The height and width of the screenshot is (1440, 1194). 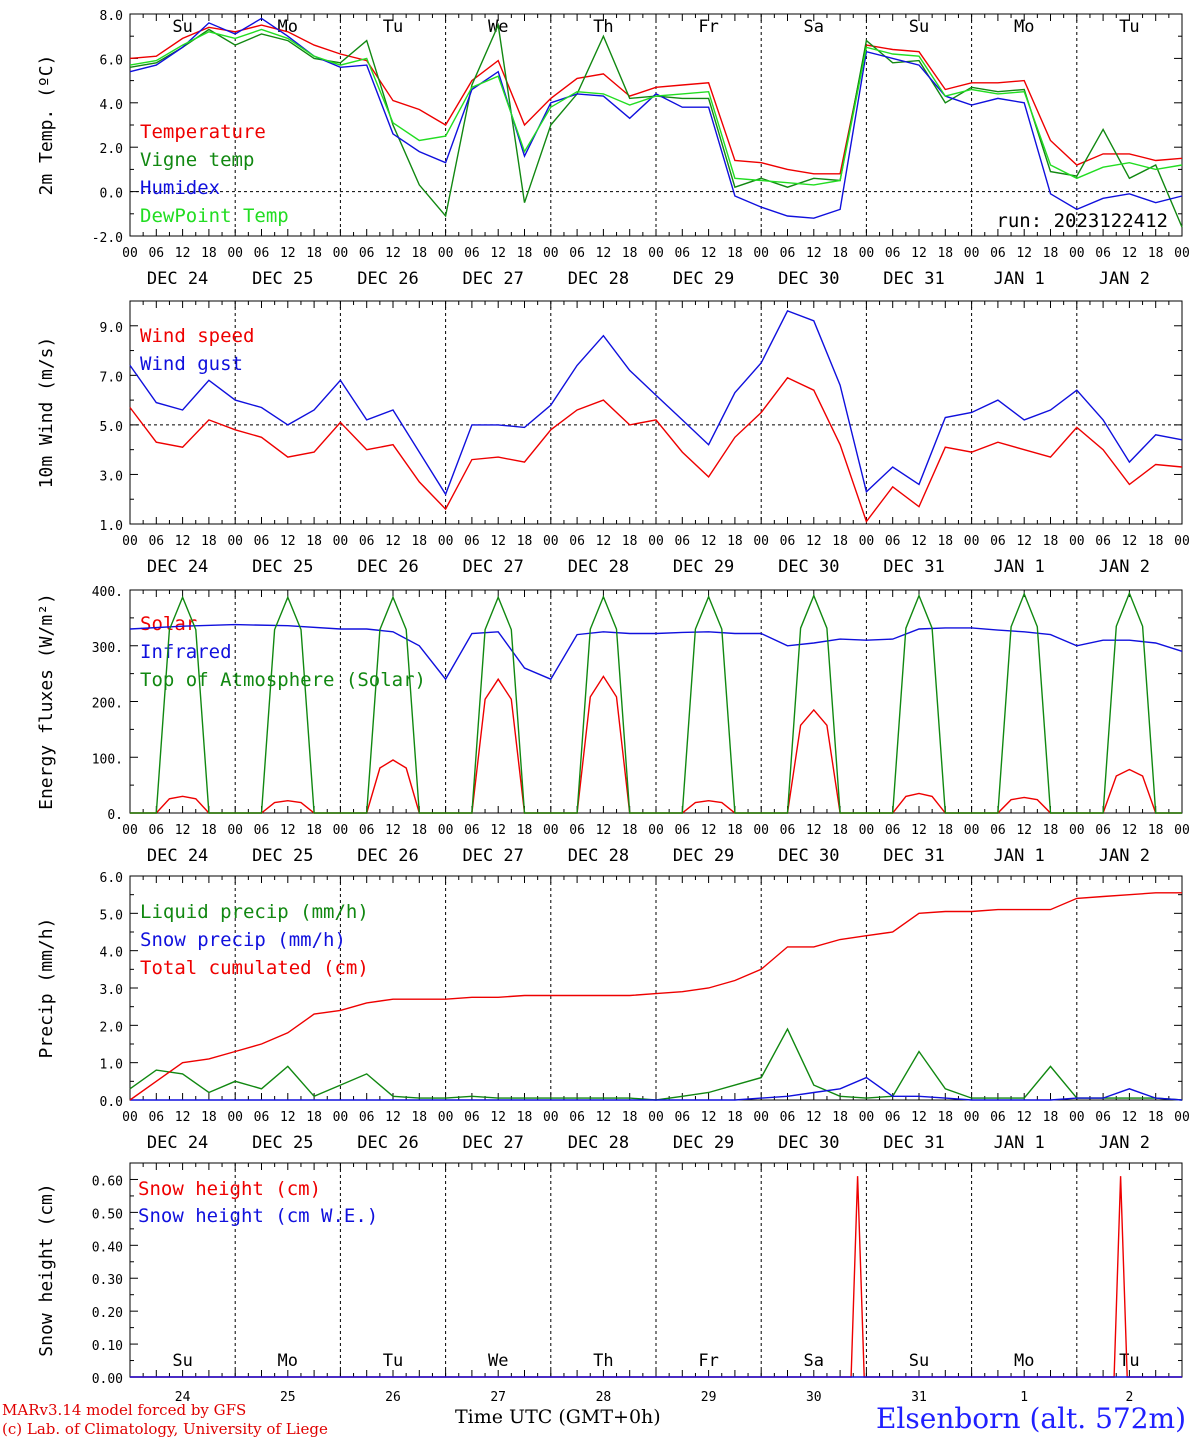 What do you see at coordinates (115, 815) in the screenshot?
I see `y-tick-label: 0.` at bounding box center [115, 815].